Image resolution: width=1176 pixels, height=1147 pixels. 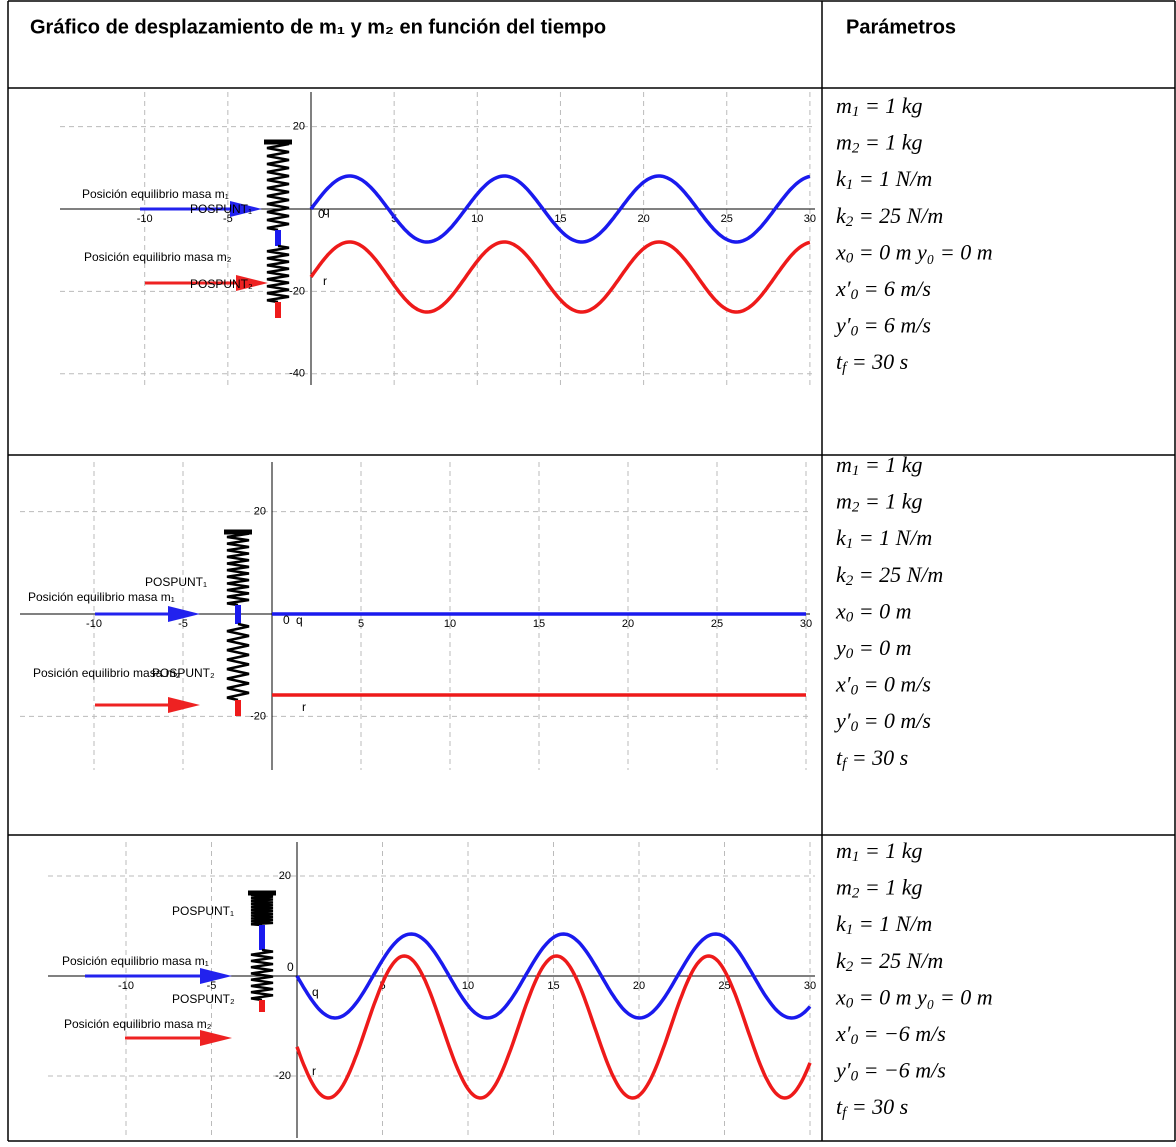 I want to click on parameter-subscript: f, so click(x=845, y=1114).